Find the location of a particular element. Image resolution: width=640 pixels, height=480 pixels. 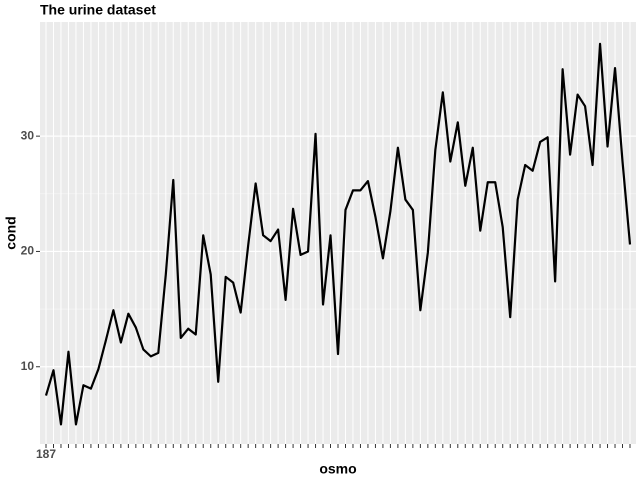

y-axis-label: cond is located at coordinates (11, 232).